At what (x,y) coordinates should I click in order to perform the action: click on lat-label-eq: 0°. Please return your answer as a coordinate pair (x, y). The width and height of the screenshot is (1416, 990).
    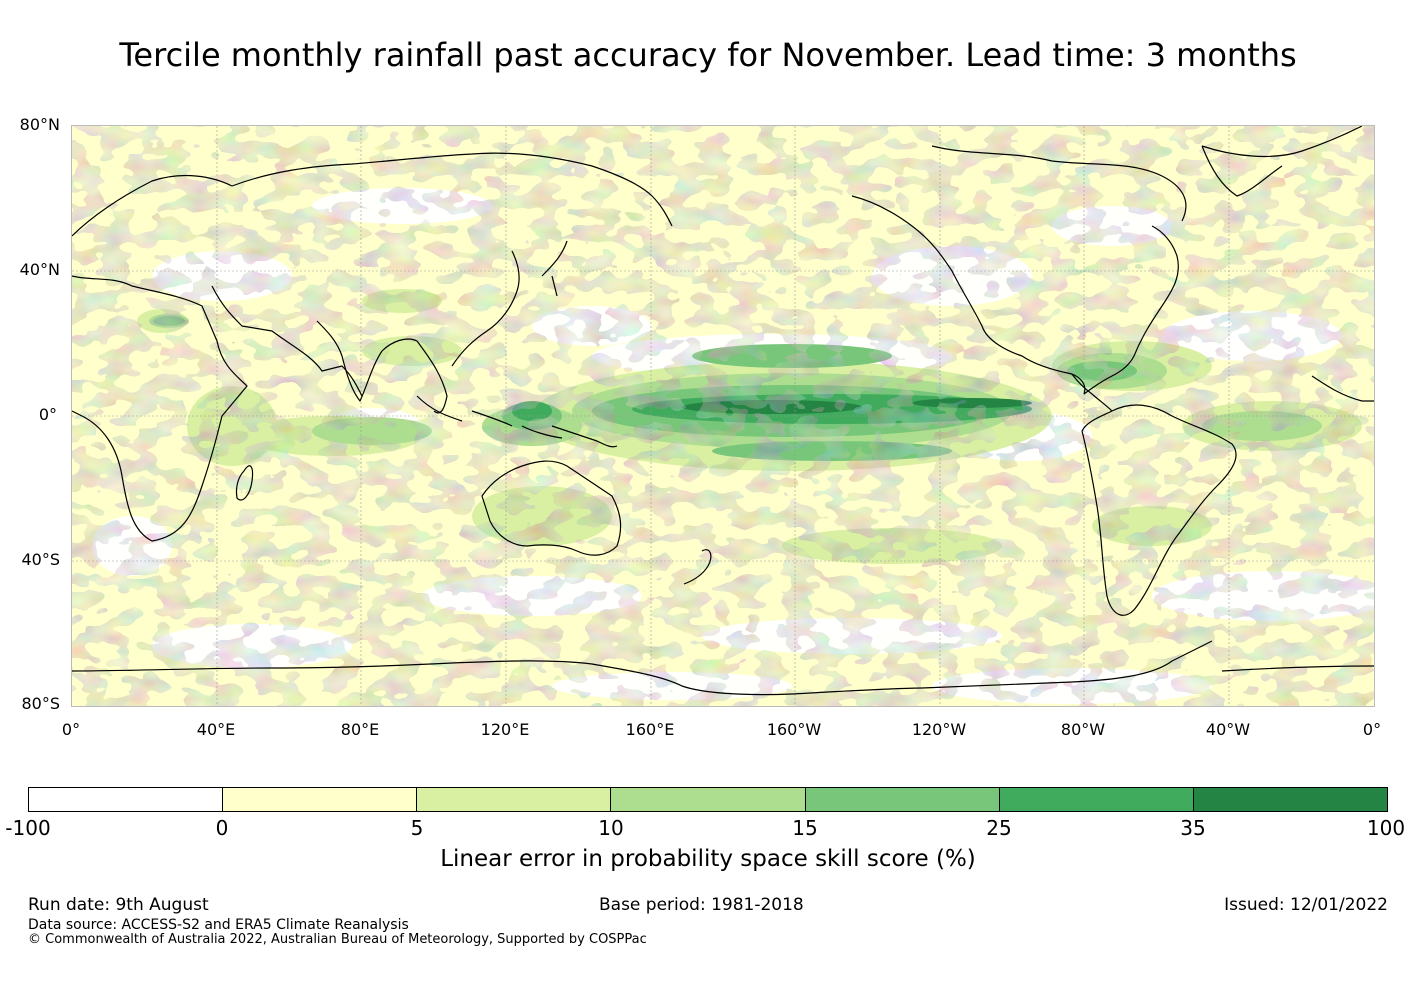
    Looking at the image, I should click on (47, 414).